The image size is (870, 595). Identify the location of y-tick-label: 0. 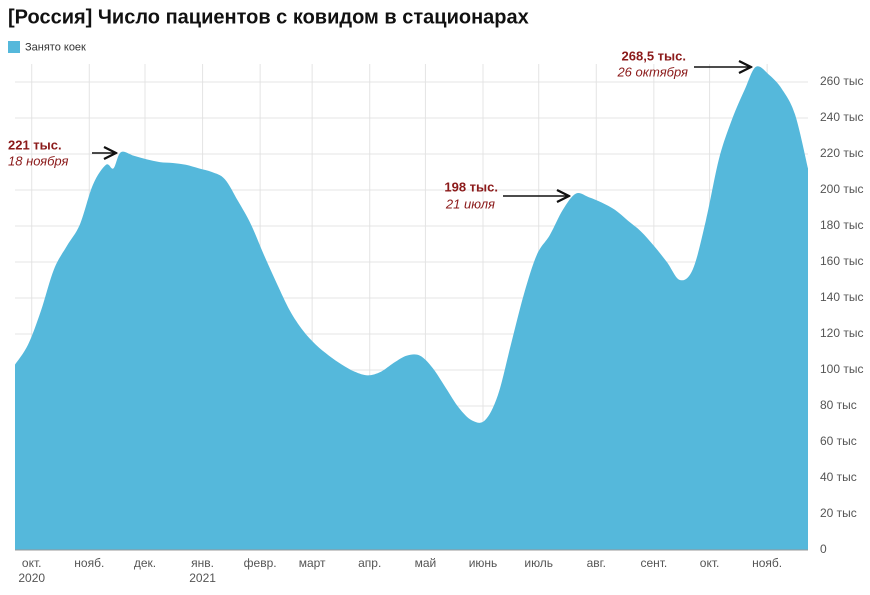
(823, 549).